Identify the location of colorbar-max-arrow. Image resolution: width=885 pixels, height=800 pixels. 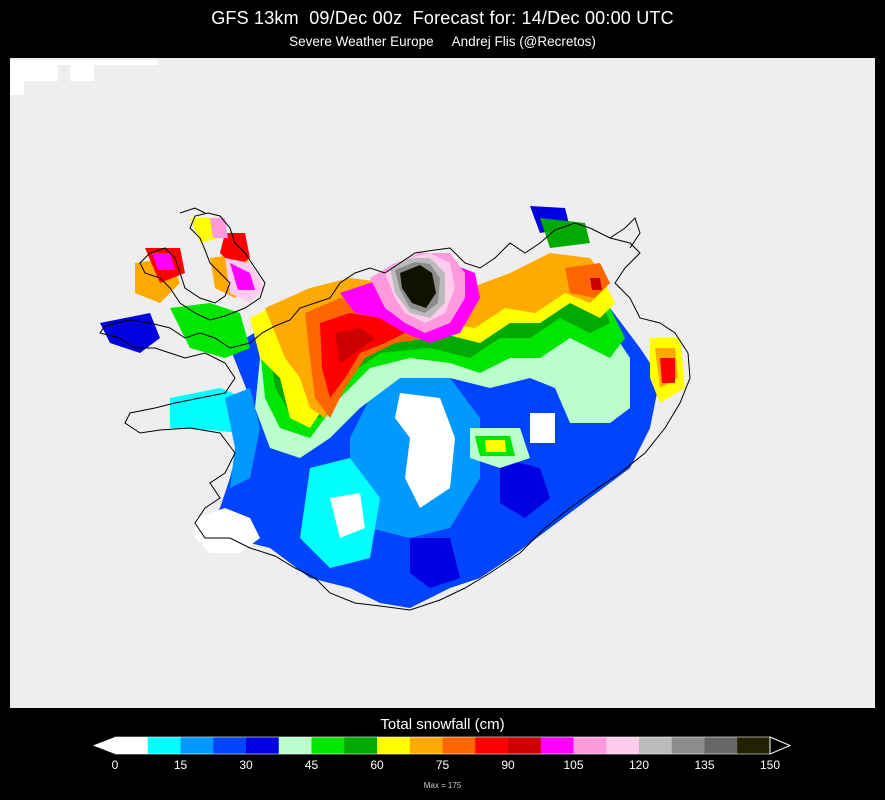
(780, 745).